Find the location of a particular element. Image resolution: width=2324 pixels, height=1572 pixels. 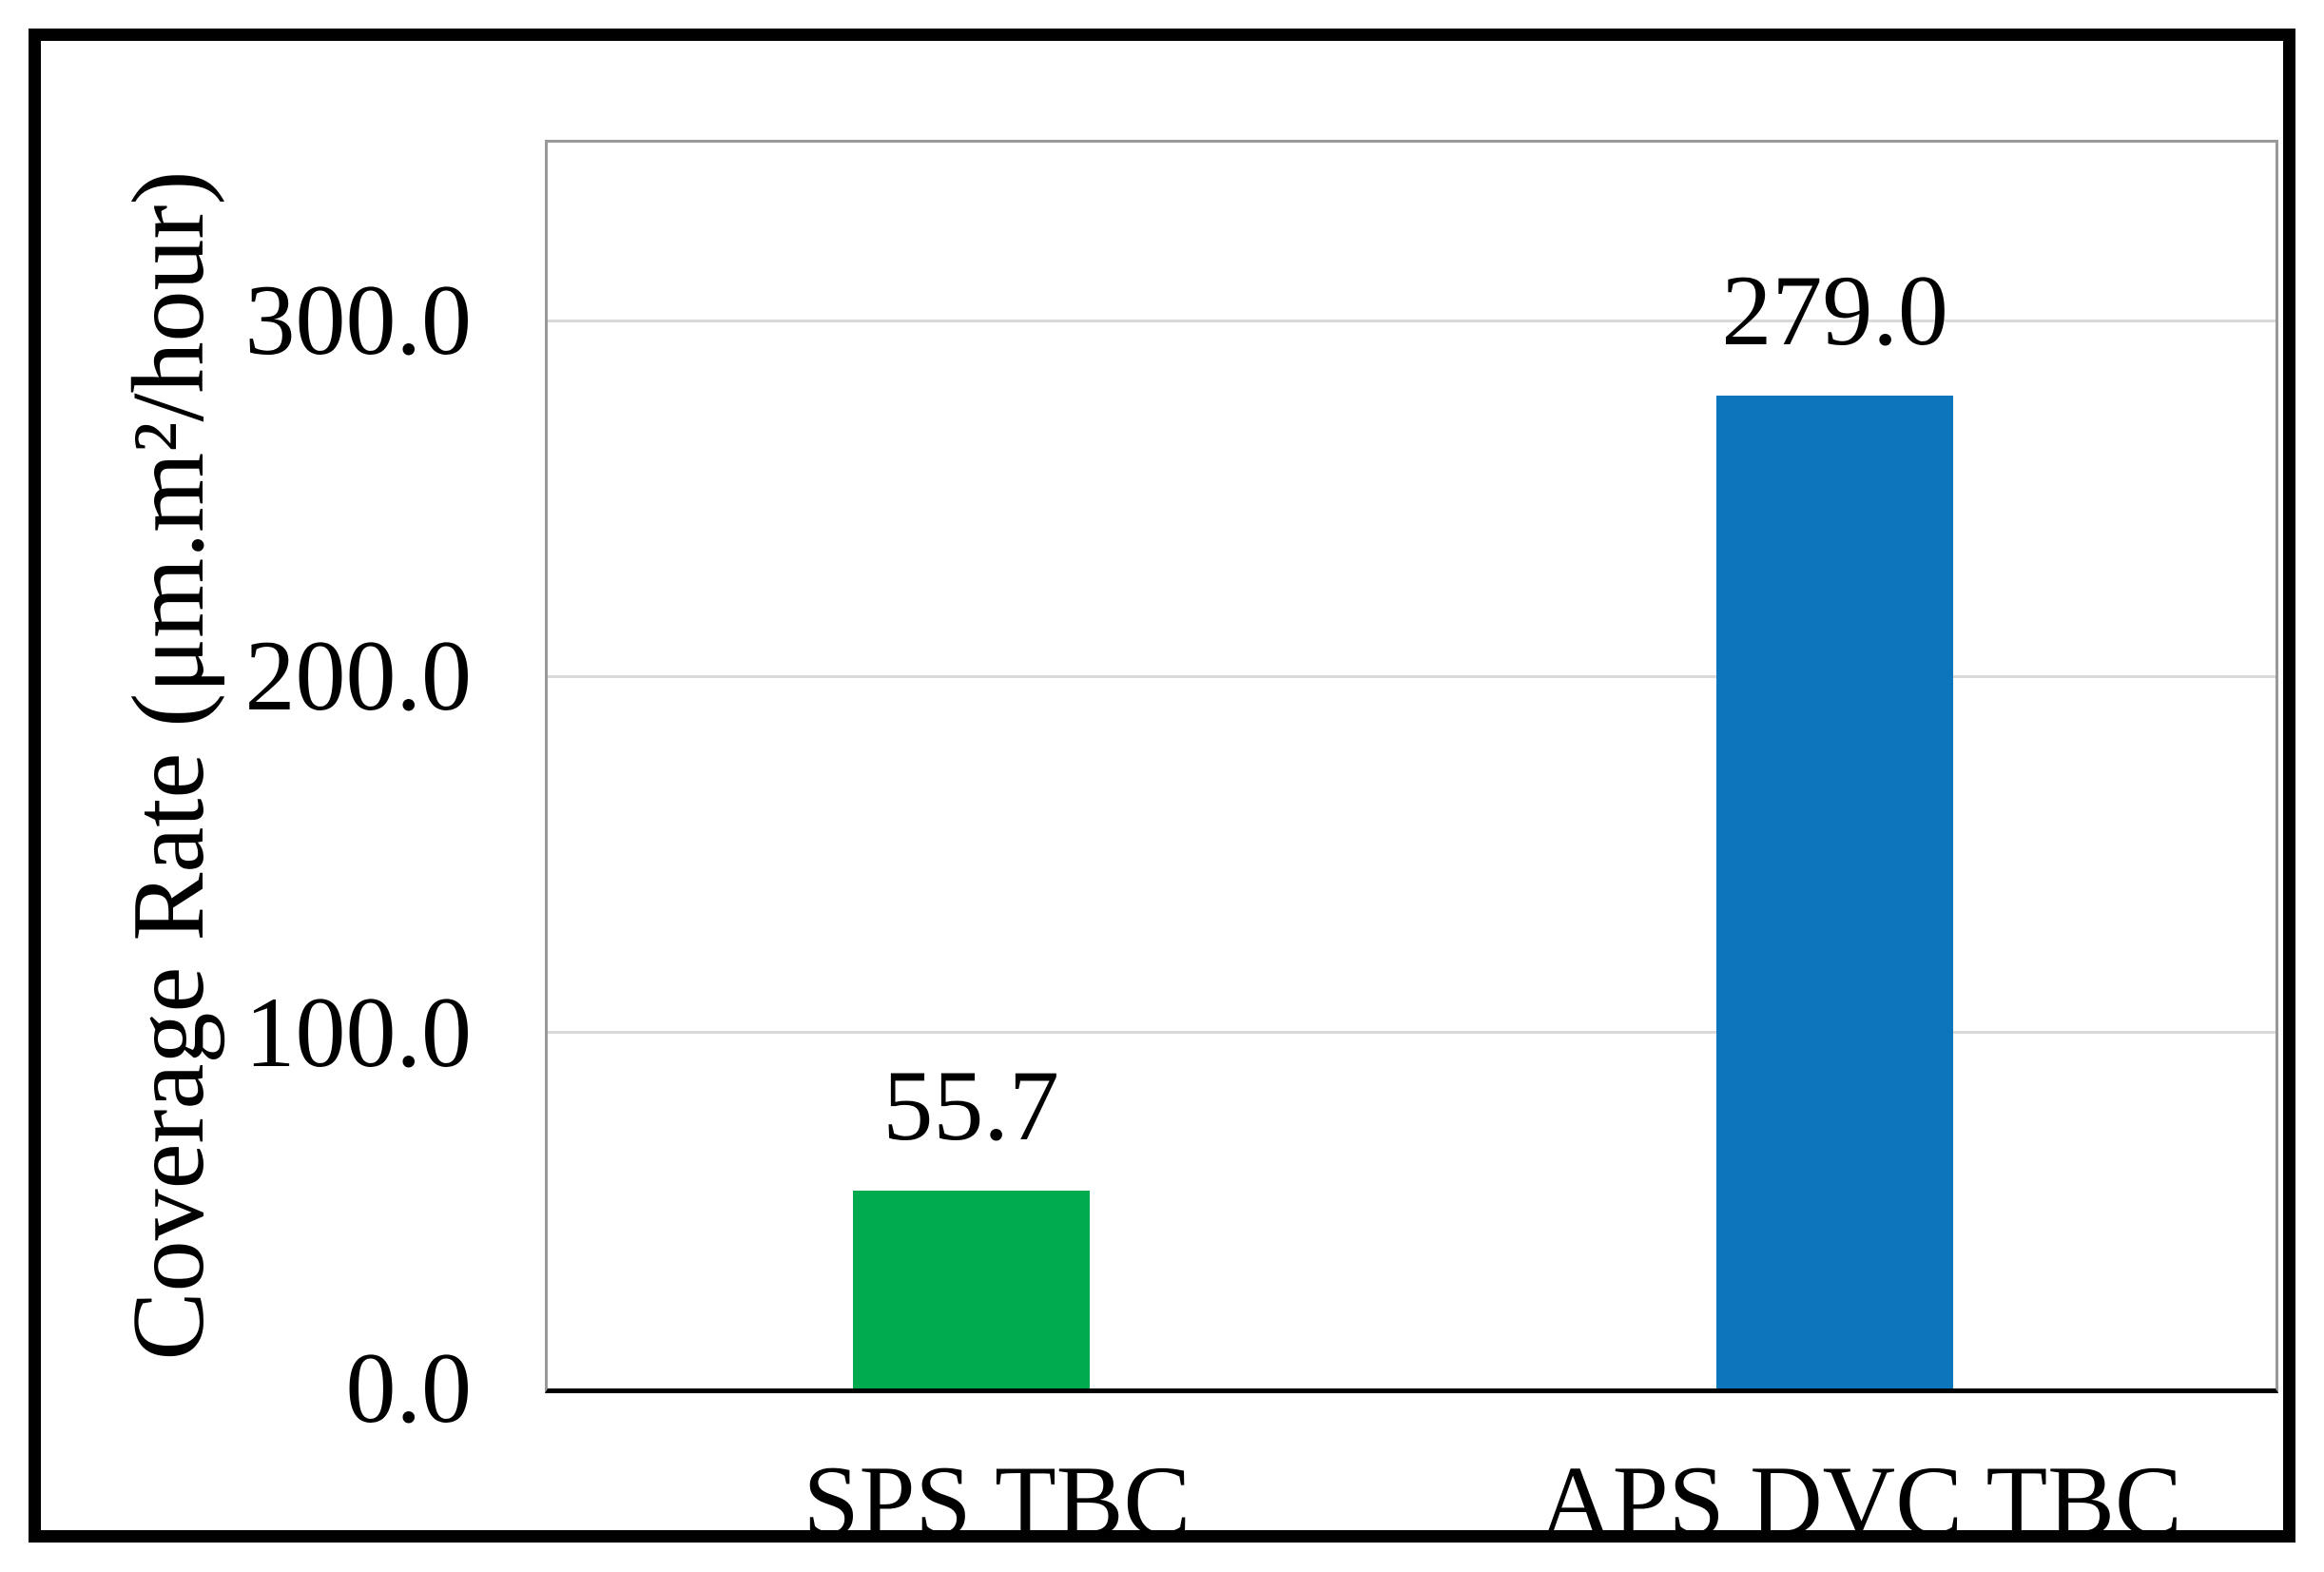

x-tick-sps-tbc: SPS TBC is located at coordinates (997, 1501).